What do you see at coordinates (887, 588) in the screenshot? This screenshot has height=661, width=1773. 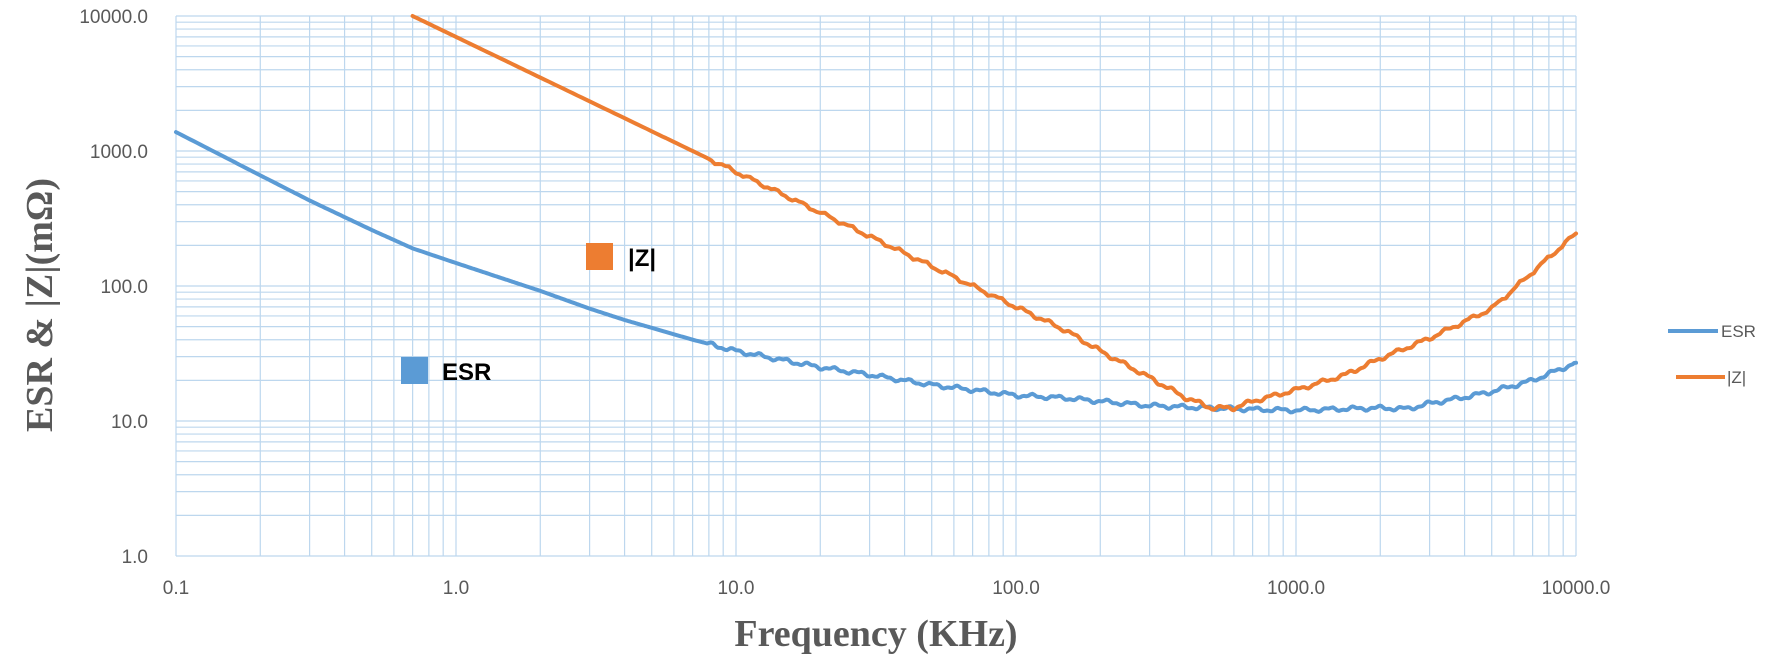 I see `x-axis-ticks: 0.1 1.0 10.0 100.0 1000.0 10000.0` at bounding box center [887, 588].